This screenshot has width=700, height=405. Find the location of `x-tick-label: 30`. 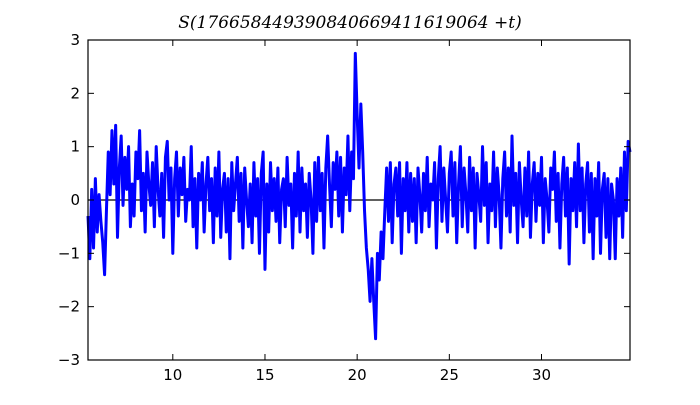

x-tick-label: 30 is located at coordinates (541, 375).